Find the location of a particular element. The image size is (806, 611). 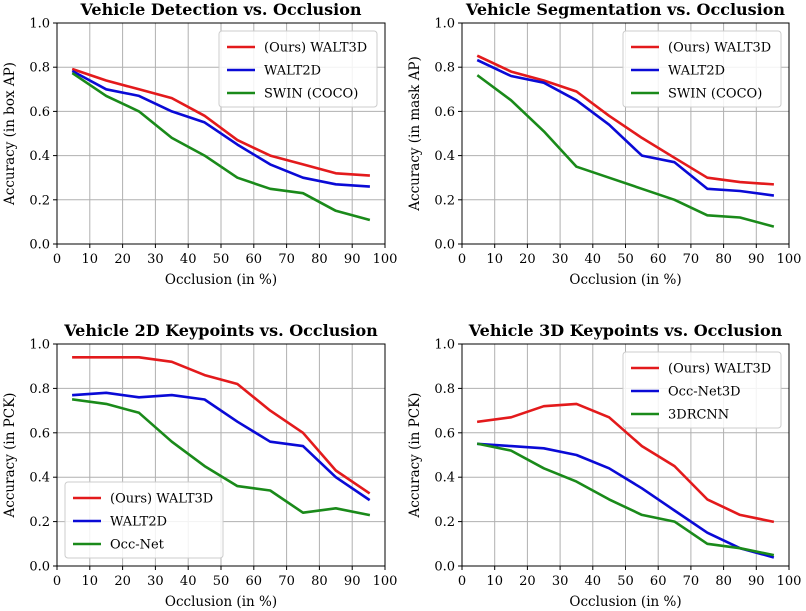

legend: (Ours) WALT3D WALT2D SWIN (COCO) is located at coordinates (702, 69).